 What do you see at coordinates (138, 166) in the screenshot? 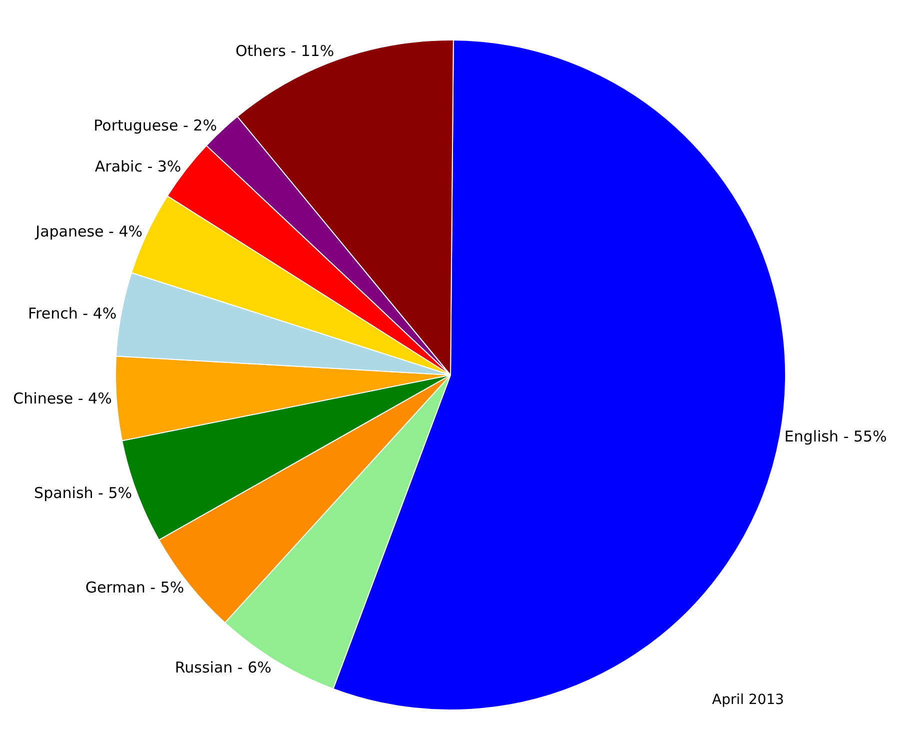
I see `slice-label: Arabic - 3%` at bounding box center [138, 166].